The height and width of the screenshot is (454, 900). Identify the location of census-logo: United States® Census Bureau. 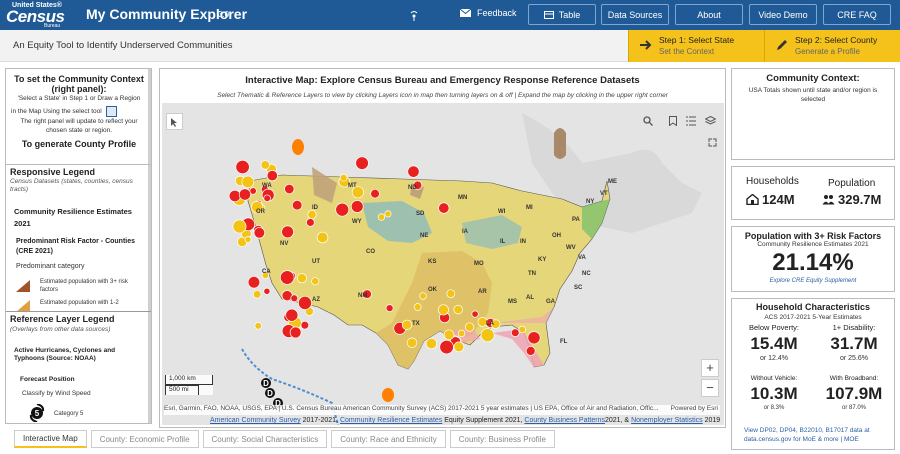
(40, 15).